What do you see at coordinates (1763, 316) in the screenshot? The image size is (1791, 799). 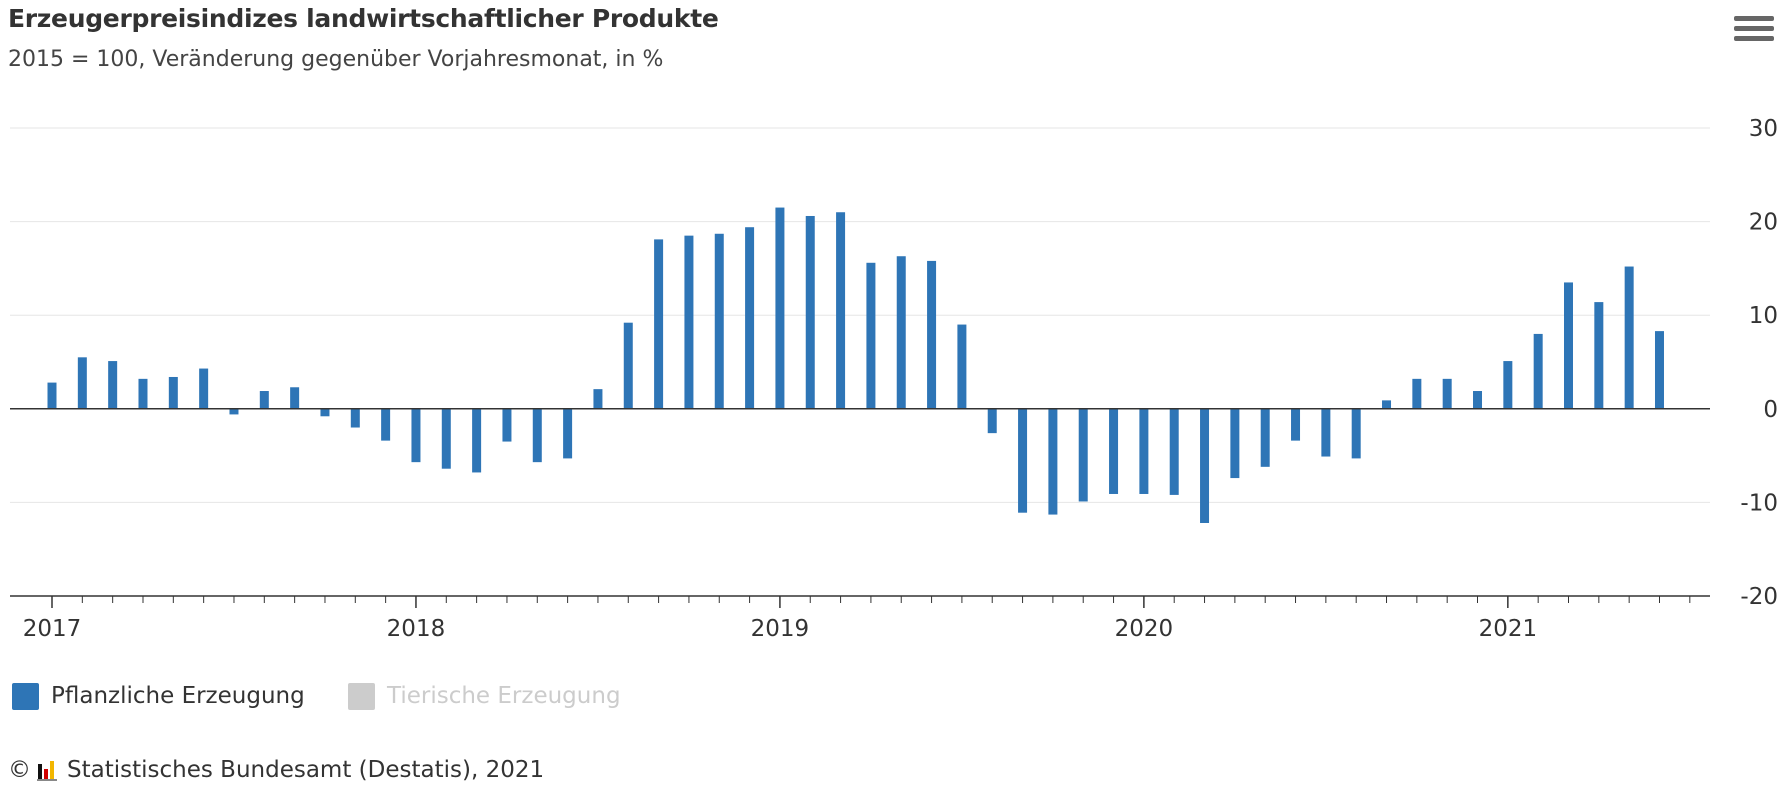 I see `y-tick-label: 10` at bounding box center [1763, 316].